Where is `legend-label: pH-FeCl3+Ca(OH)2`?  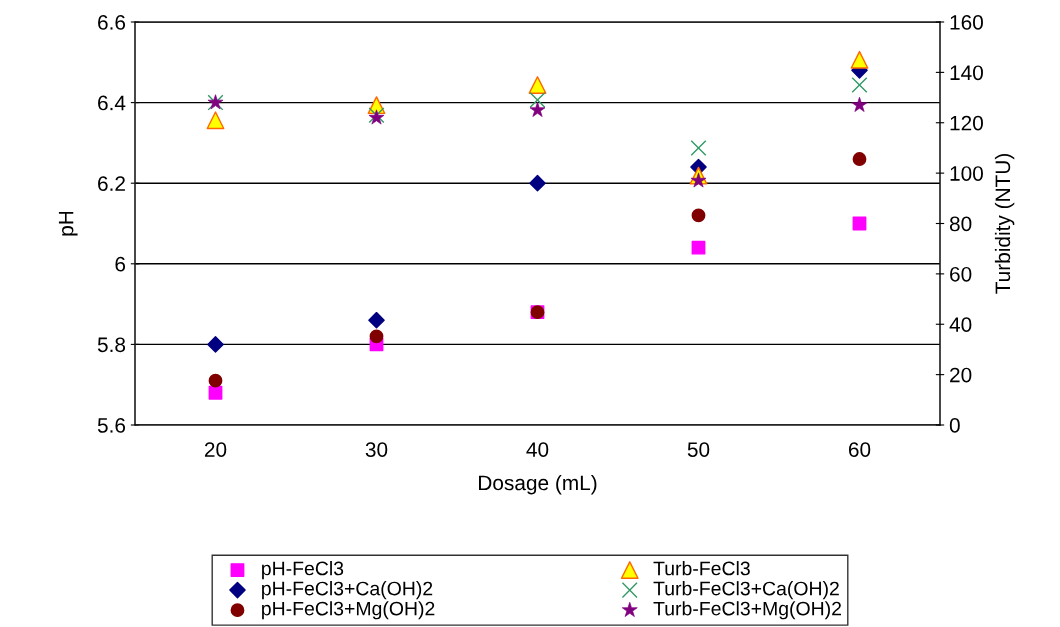 legend-label: pH-FeCl3+Ca(OH)2 is located at coordinates (347, 590).